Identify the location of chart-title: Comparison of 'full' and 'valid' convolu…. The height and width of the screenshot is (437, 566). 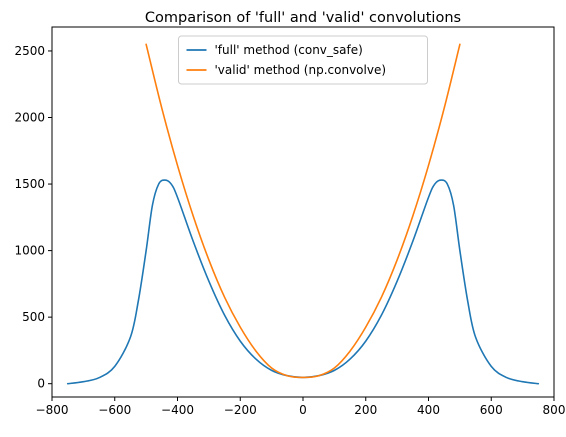
(303, 18).